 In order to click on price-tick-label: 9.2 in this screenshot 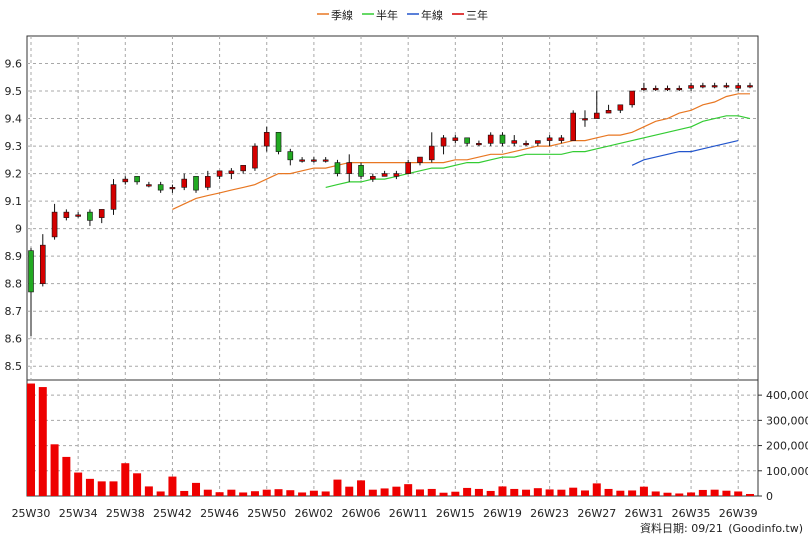, I will do `click(14, 174)`.